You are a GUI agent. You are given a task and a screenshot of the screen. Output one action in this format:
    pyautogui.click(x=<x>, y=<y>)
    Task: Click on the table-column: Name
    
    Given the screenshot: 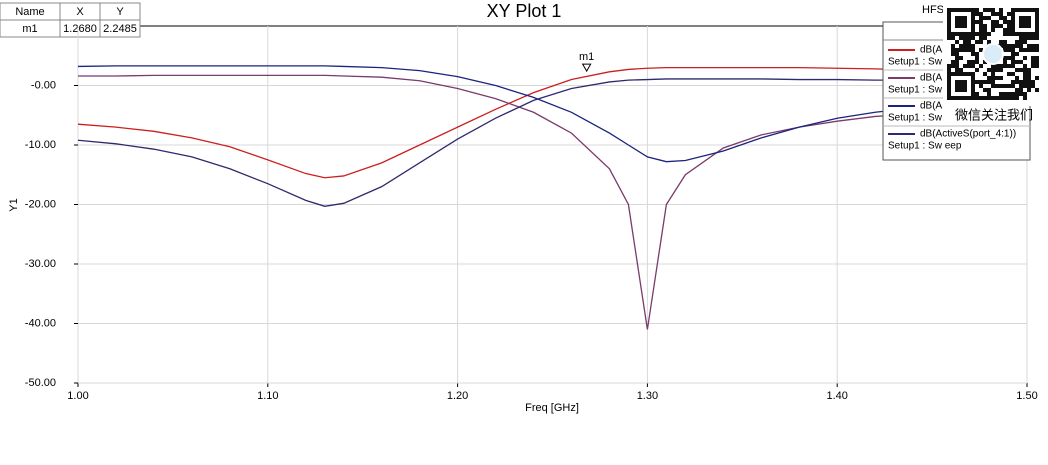 What is the action you would take?
    pyautogui.click(x=29, y=12)
    